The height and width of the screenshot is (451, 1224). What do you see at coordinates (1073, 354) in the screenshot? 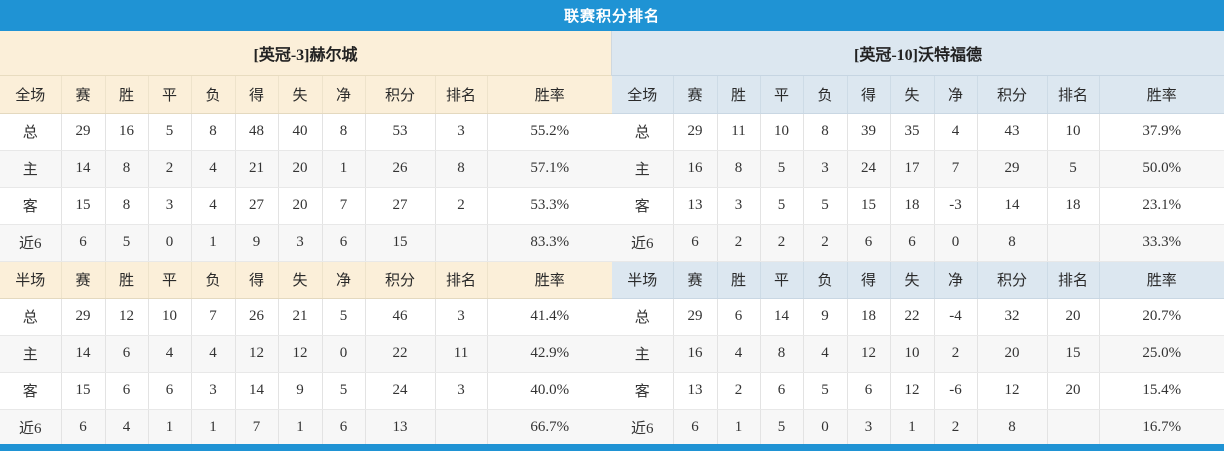
I see `cell-rank: 15` at bounding box center [1073, 354].